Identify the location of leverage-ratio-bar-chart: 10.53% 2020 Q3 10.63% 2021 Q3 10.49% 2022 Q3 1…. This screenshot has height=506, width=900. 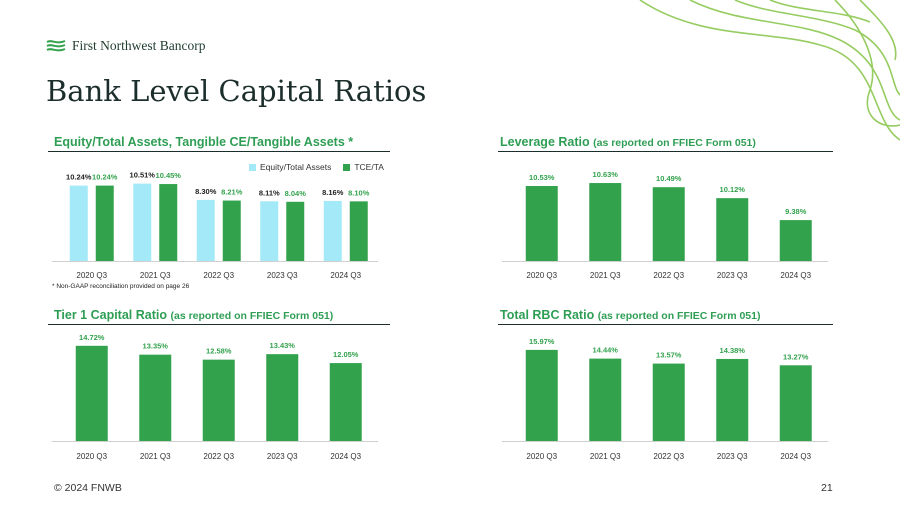
(665, 225).